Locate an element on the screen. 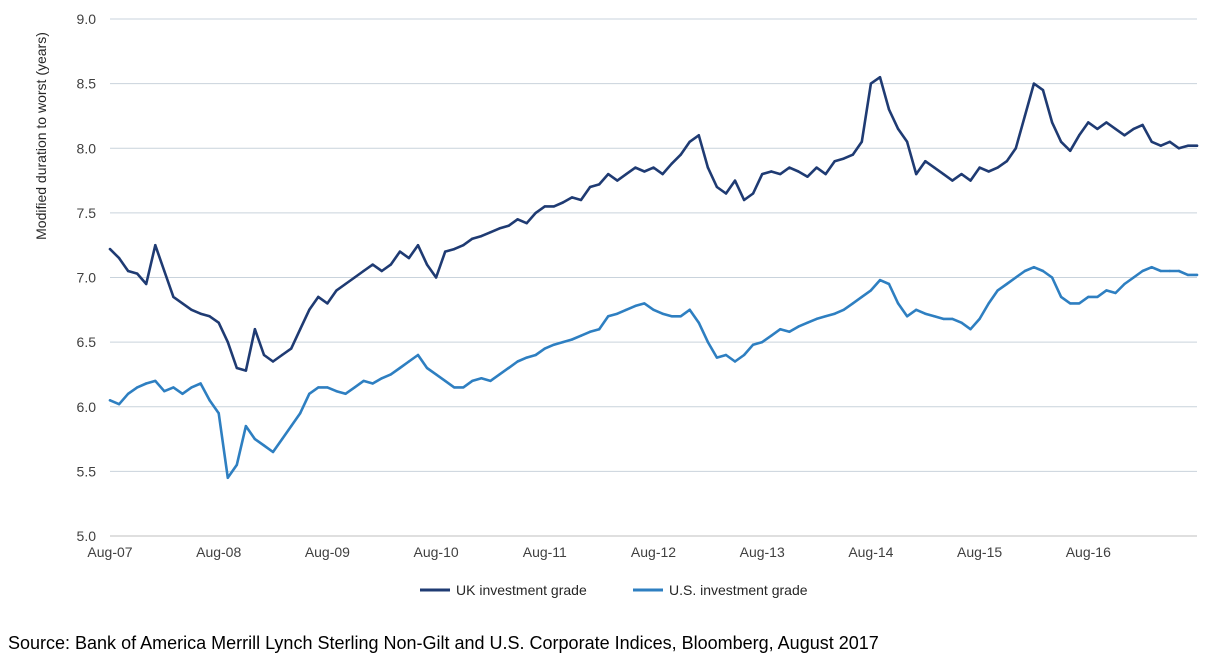 The image size is (1215, 664). x-tick-label: Aug-11 is located at coordinates (545, 552).